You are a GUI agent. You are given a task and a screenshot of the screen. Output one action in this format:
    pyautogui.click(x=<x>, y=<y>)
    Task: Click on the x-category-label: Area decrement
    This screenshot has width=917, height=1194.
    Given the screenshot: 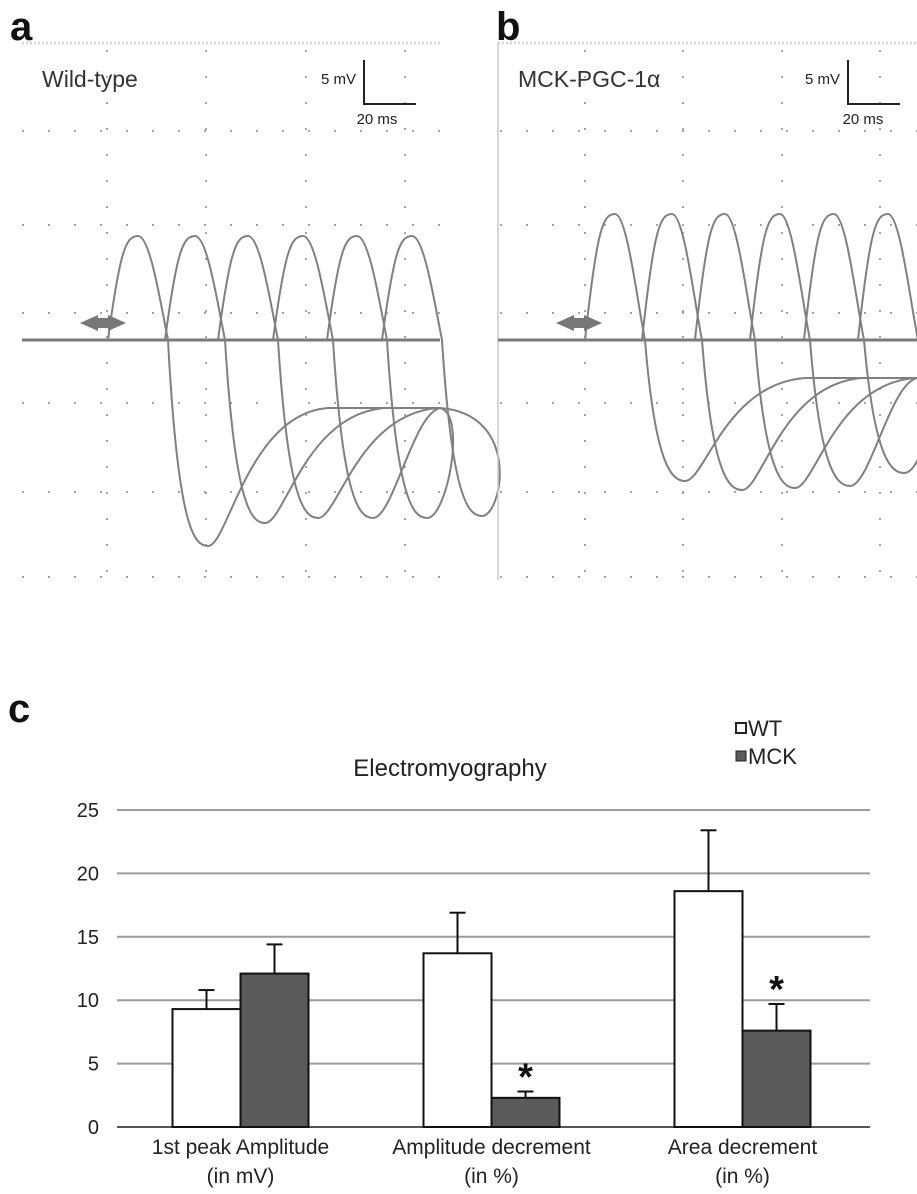 What is the action you would take?
    pyautogui.click(x=743, y=1147)
    